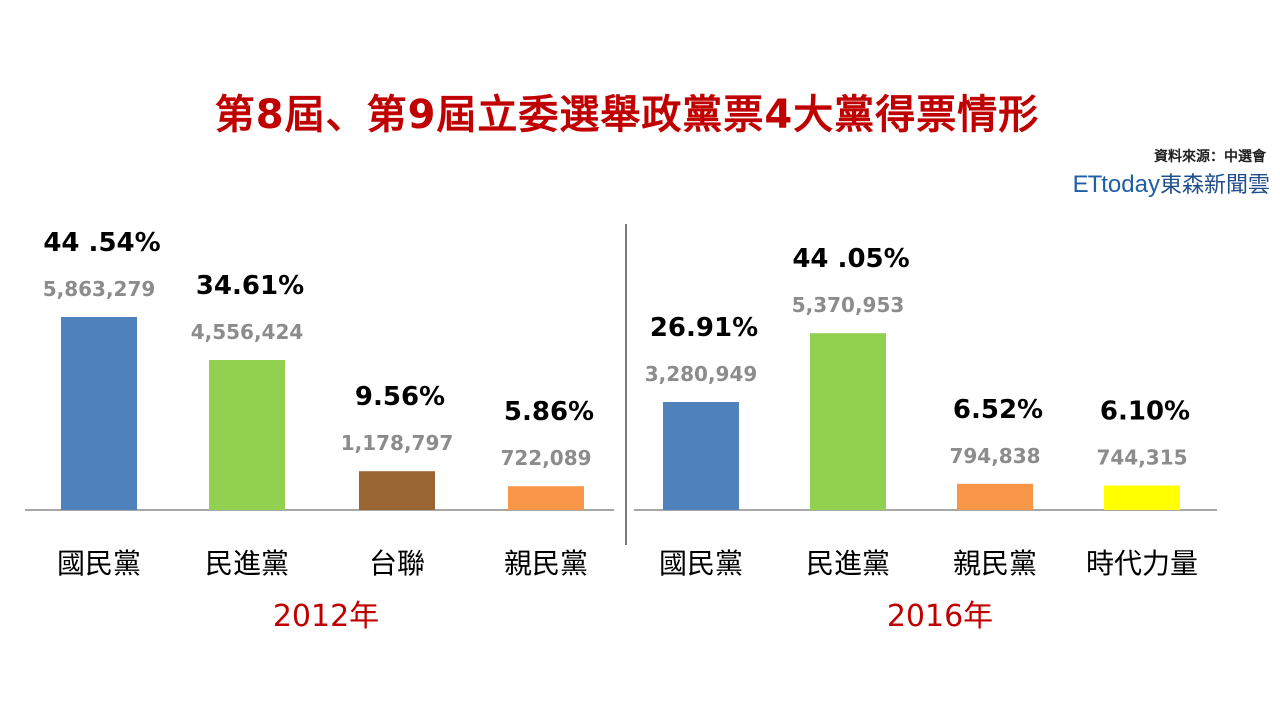 This screenshot has height=701, width=1280. Describe the element at coordinates (1087, 184) in the screenshot. I see `logo-et: ET` at that location.